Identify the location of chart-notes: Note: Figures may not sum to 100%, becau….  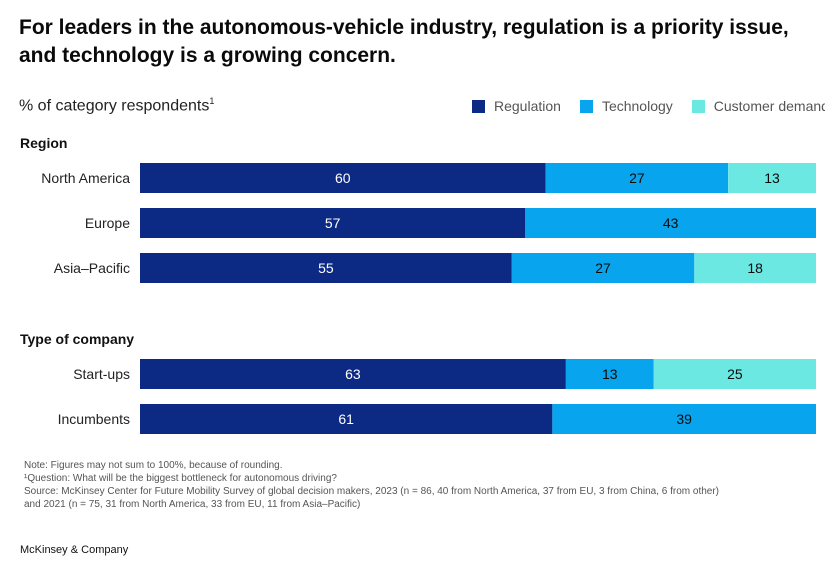
(419, 485).